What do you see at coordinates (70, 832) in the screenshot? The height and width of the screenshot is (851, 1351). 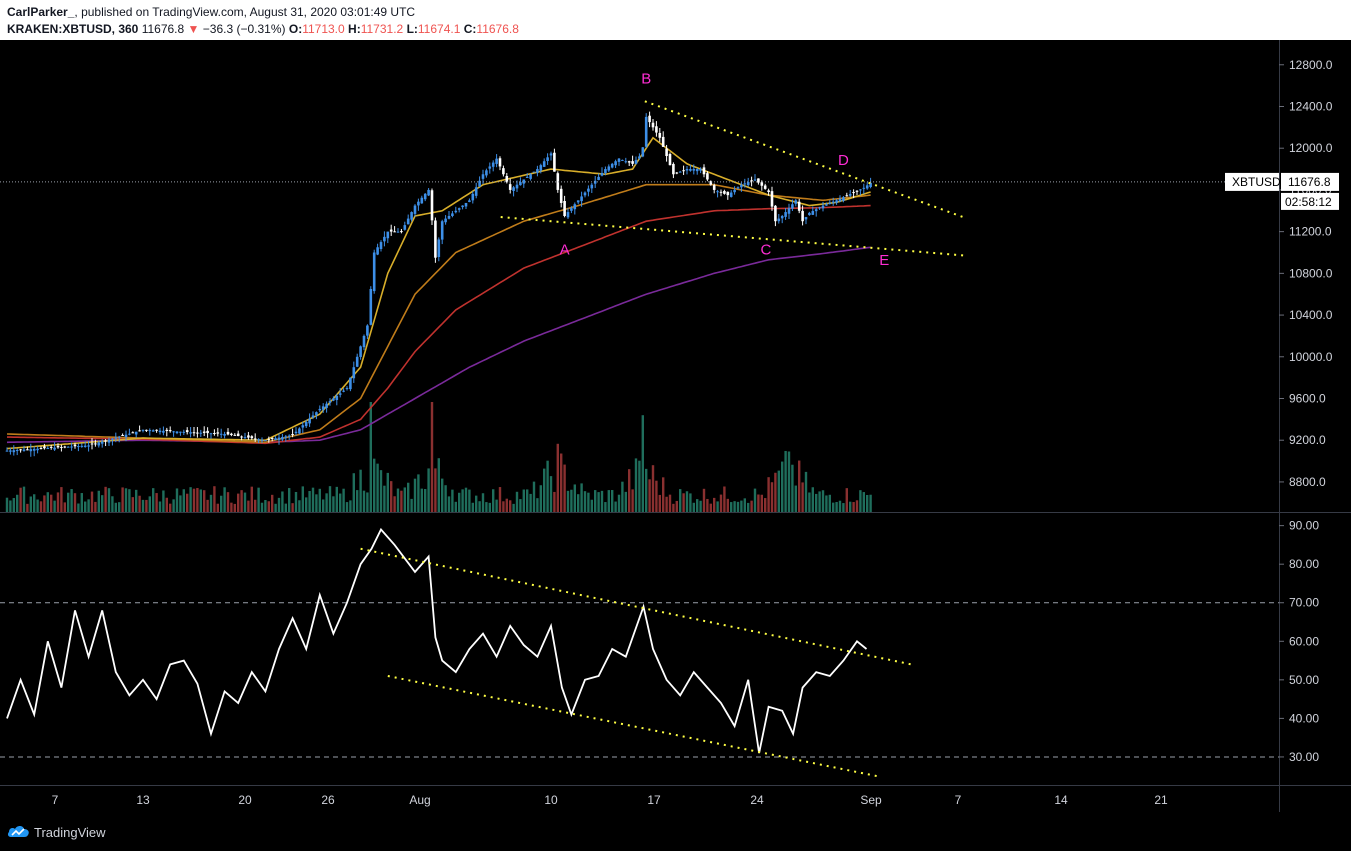 I see `tradingview-brand: TradingView` at bounding box center [70, 832].